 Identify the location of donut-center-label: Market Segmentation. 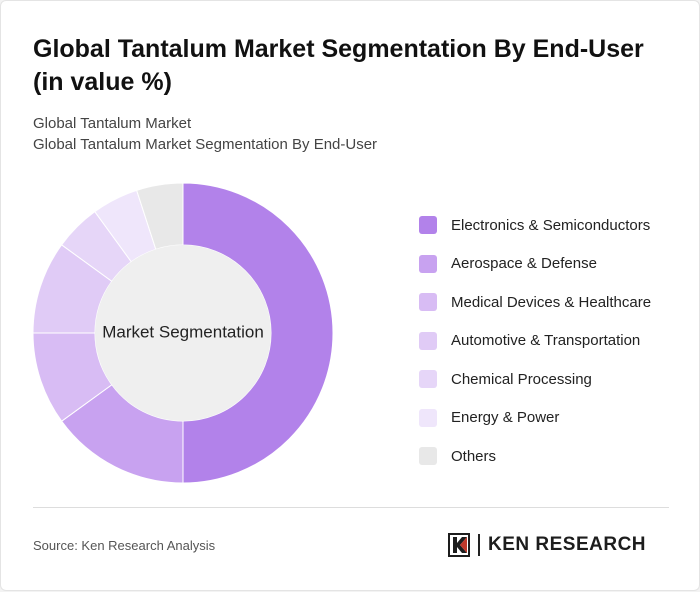
(183, 331).